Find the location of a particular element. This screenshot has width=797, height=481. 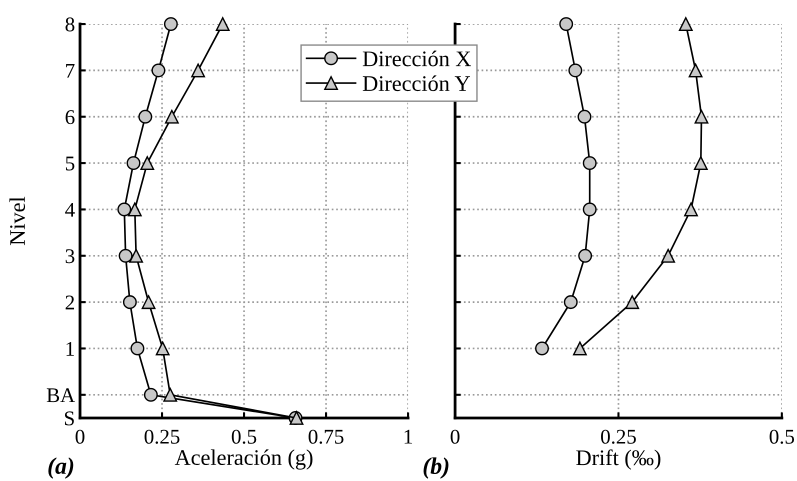

y-tick-label: 4 is located at coordinates (70, 209).